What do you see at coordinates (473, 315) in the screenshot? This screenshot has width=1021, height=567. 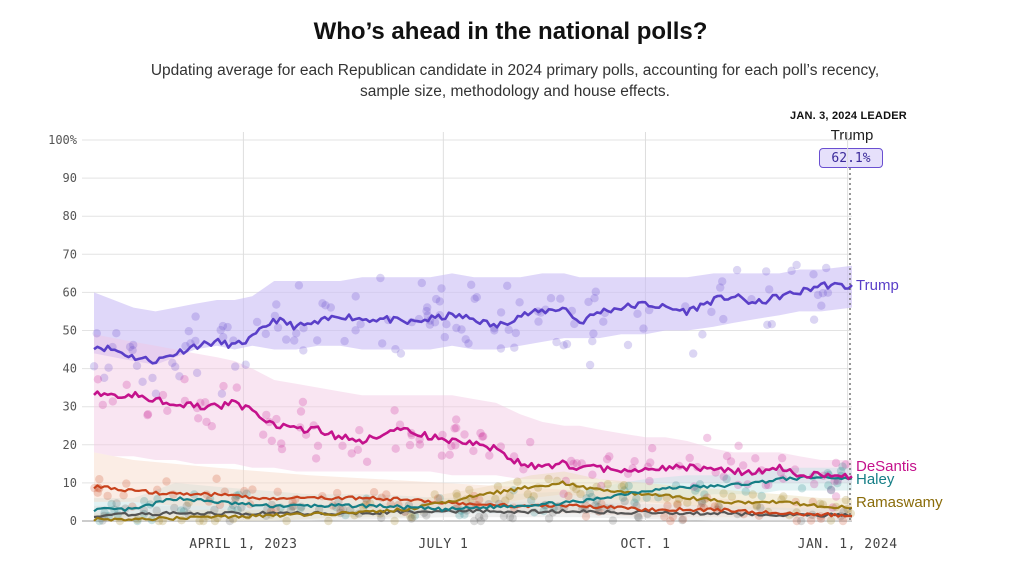 I see `band-trump` at bounding box center [473, 315].